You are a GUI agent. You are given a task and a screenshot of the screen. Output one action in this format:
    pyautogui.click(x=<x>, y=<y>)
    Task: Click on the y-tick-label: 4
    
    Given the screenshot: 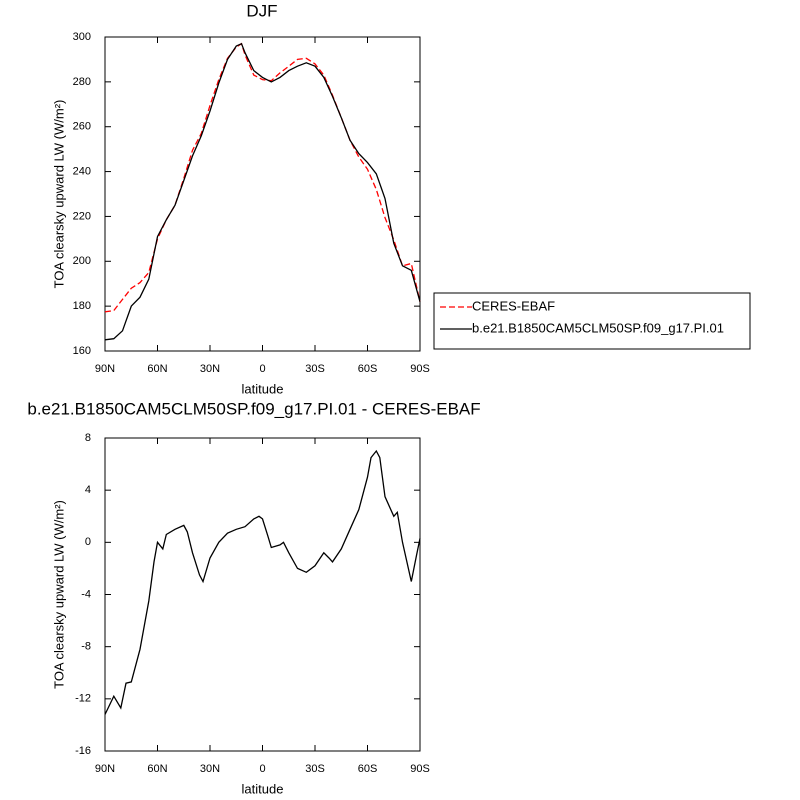 What is the action you would take?
    pyautogui.click(x=88, y=490)
    